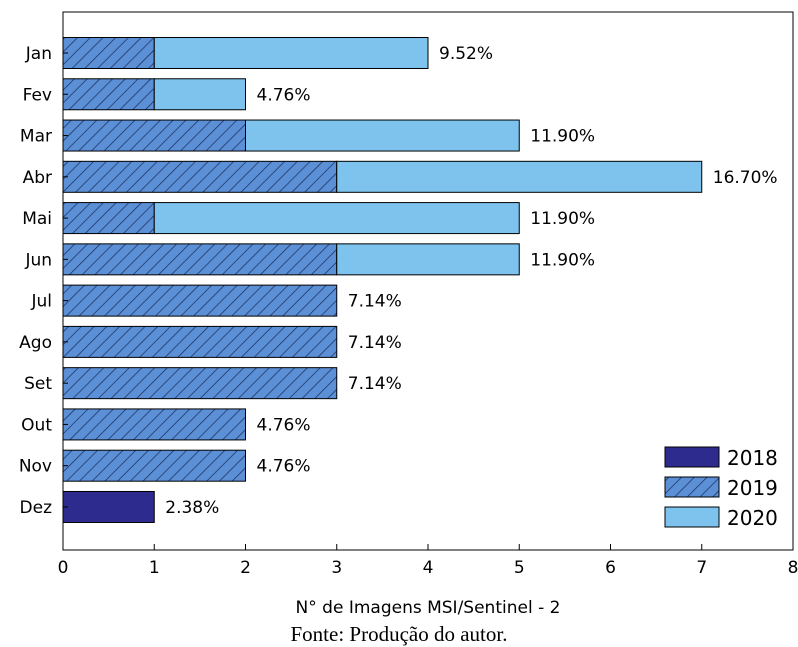 Image resolution: width=798 pixels, height=647 pixels. What do you see at coordinates (336, 568) in the screenshot?
I see `x-tick-label-3: 3` at bounding box center [336, 568].